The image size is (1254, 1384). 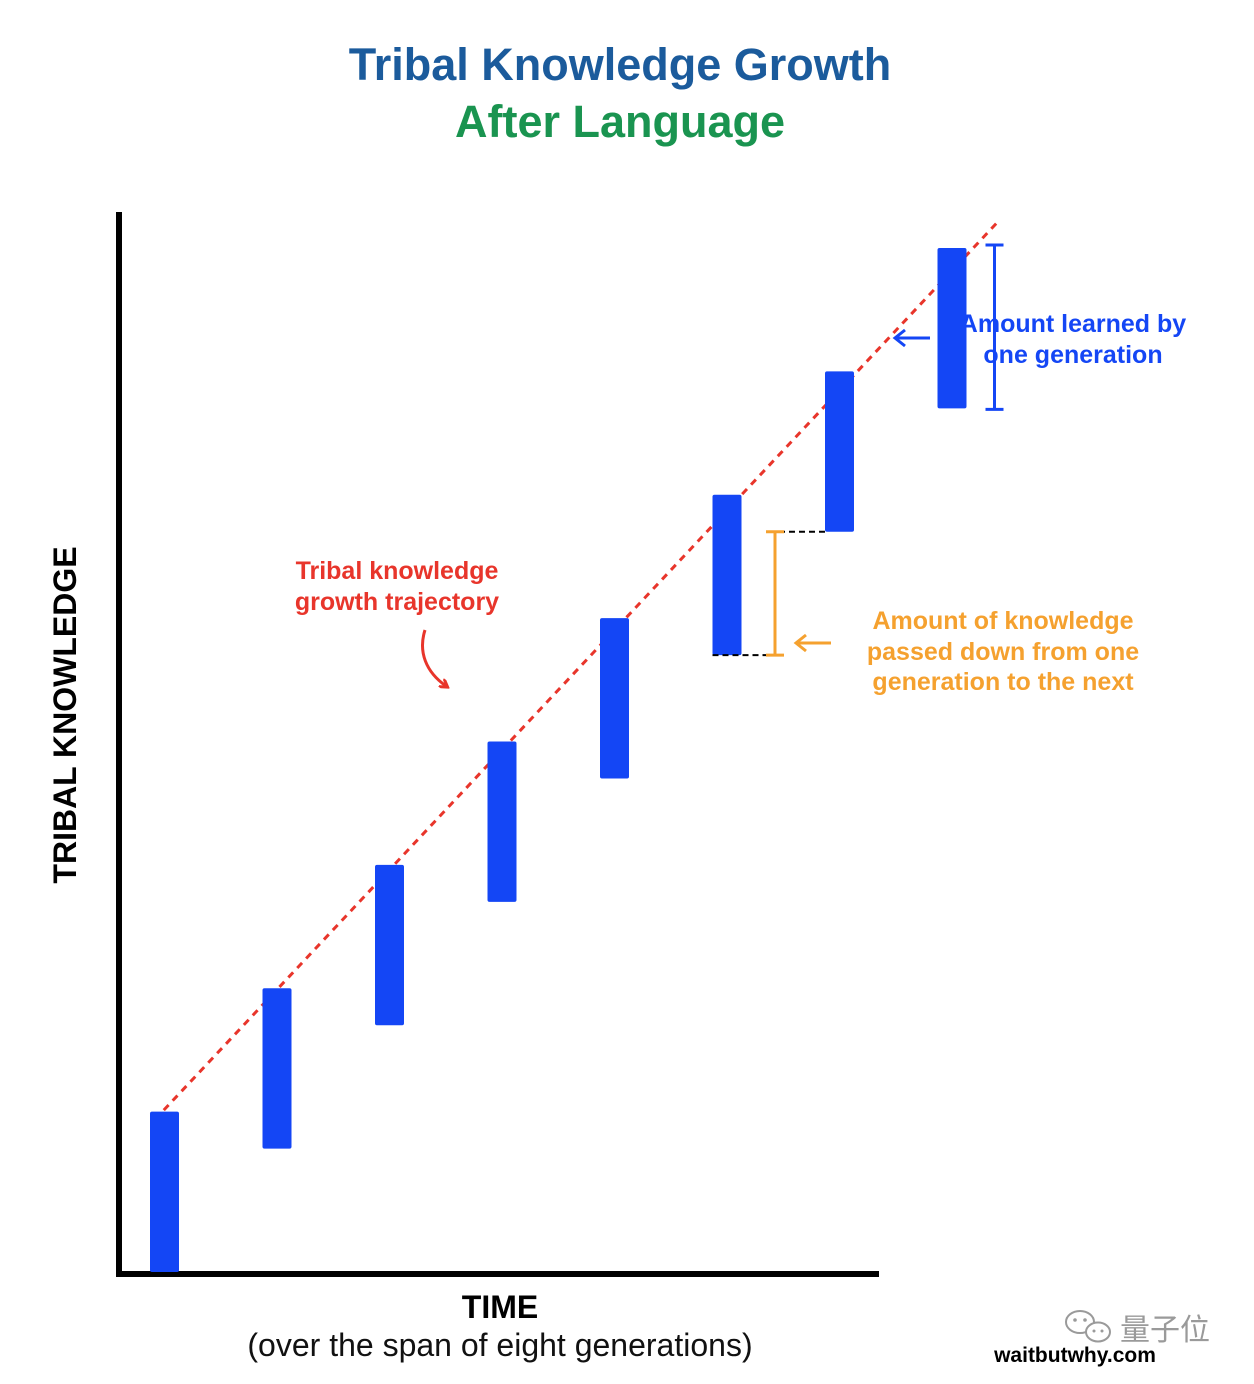 I want to click on learned-label-line2: one generation, so click(x=1072, y=355).